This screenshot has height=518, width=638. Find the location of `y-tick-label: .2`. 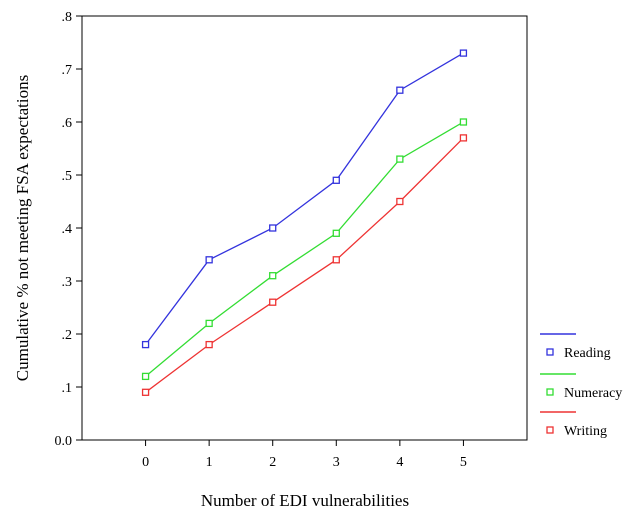

y-tick-label: .2 is located at coordinates (67, 335).